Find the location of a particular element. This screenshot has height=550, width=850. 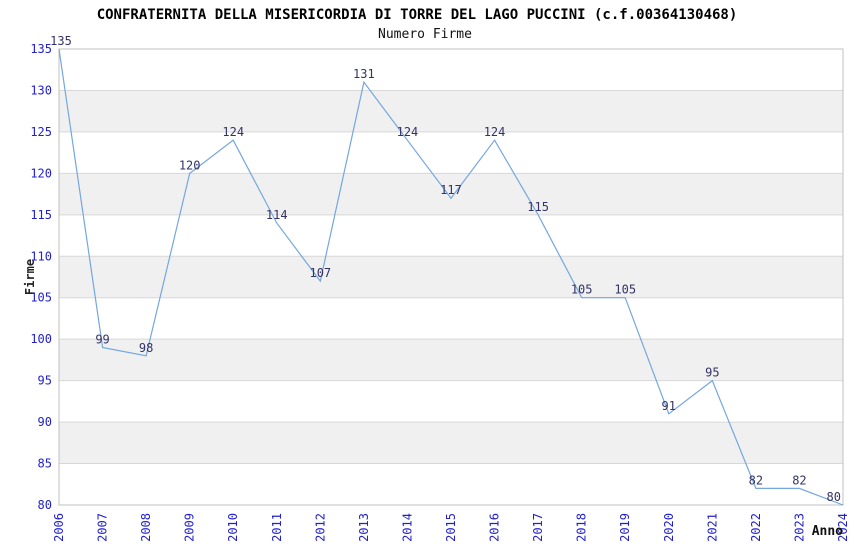

y-tick-label: 125 is located at coordinates (41, 132).